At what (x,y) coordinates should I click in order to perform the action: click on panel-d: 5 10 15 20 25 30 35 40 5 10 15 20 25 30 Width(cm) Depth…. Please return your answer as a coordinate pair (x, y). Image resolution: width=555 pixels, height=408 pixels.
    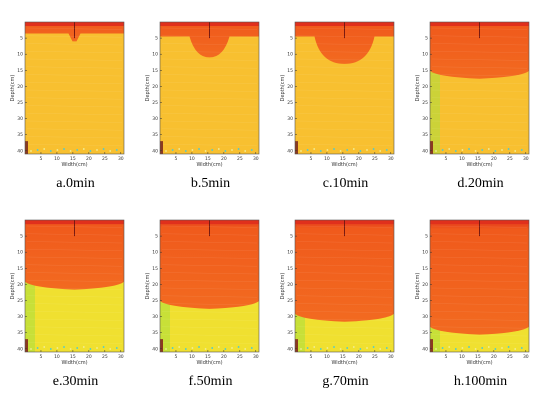
    Looking at the image, I should click on (480, 113).